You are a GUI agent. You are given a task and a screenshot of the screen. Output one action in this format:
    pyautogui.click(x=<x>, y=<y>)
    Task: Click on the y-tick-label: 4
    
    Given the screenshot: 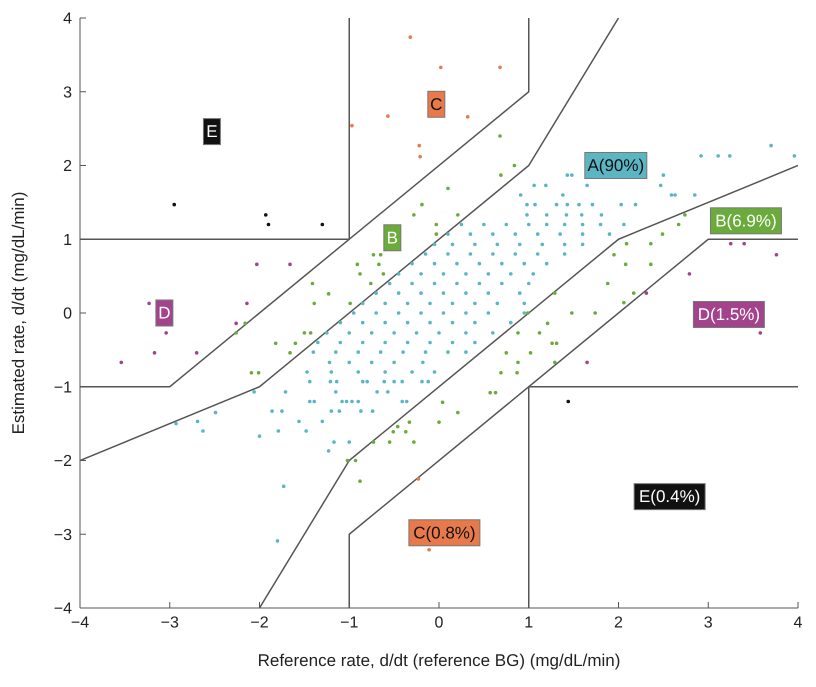 What is the action you would take?
    pyautogui.click(x=67, y=19)
    